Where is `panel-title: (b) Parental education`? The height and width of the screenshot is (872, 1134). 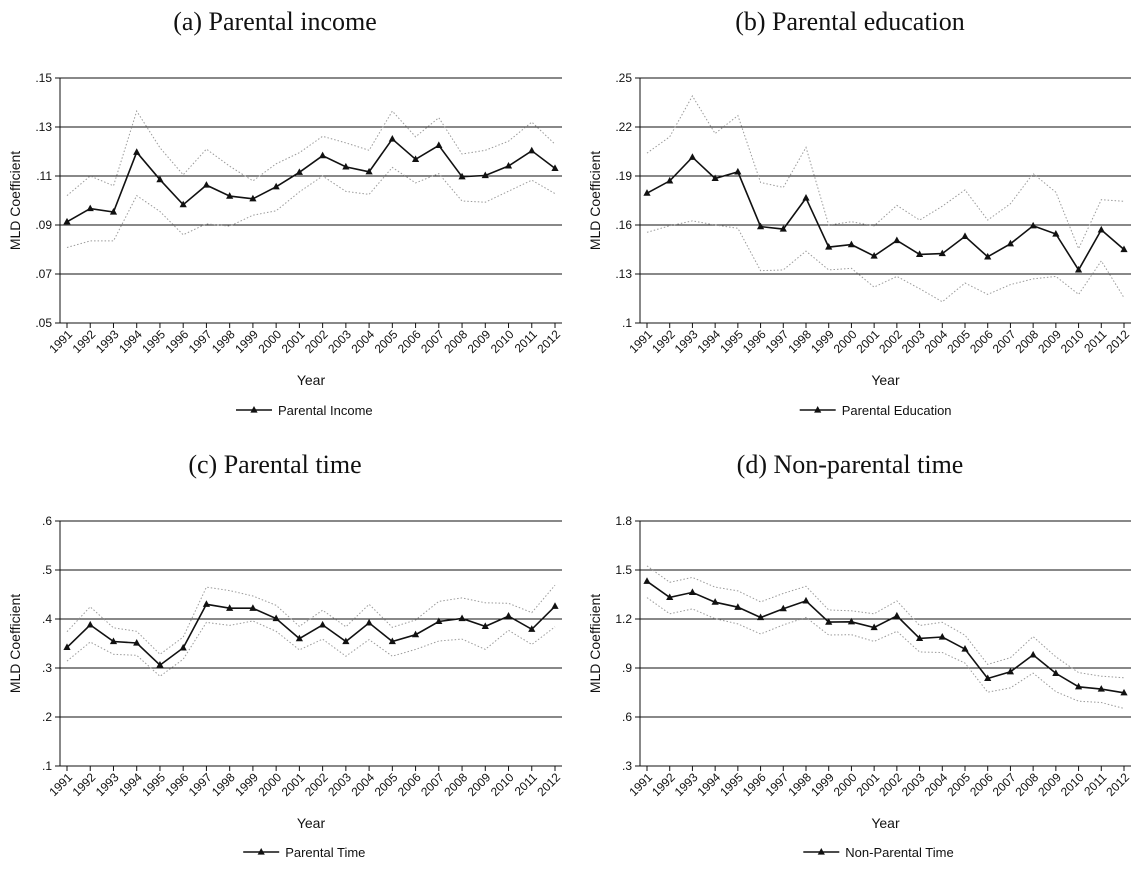 panel-title: (b) Parental education is located at coordinates (850, 21).